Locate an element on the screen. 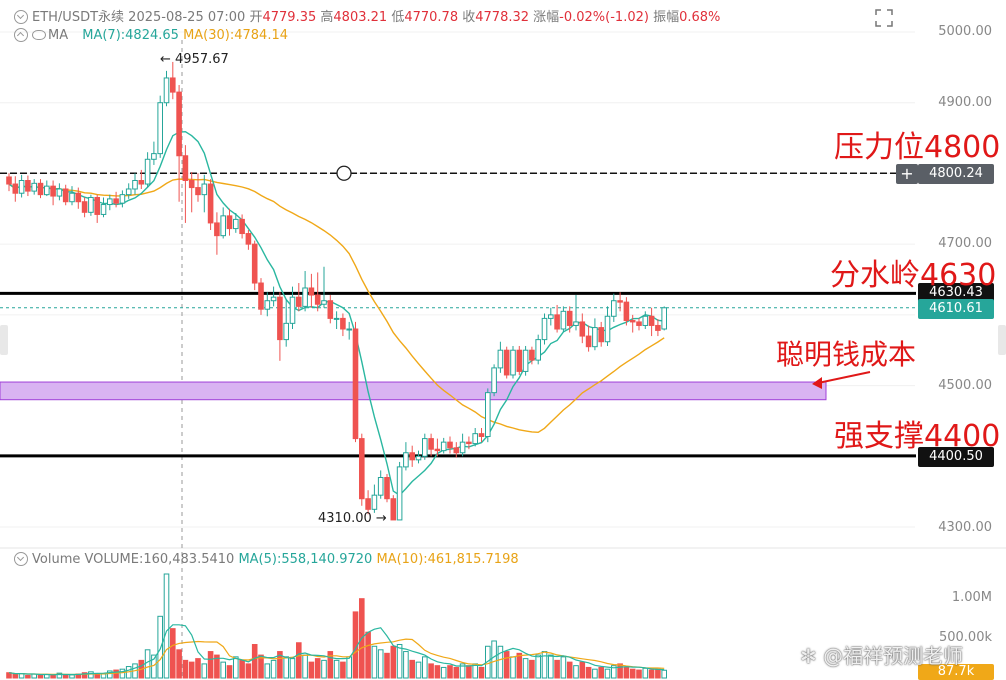 The image size is (1006, 680). smart-money-arrow is located at coordinates (844, 377).